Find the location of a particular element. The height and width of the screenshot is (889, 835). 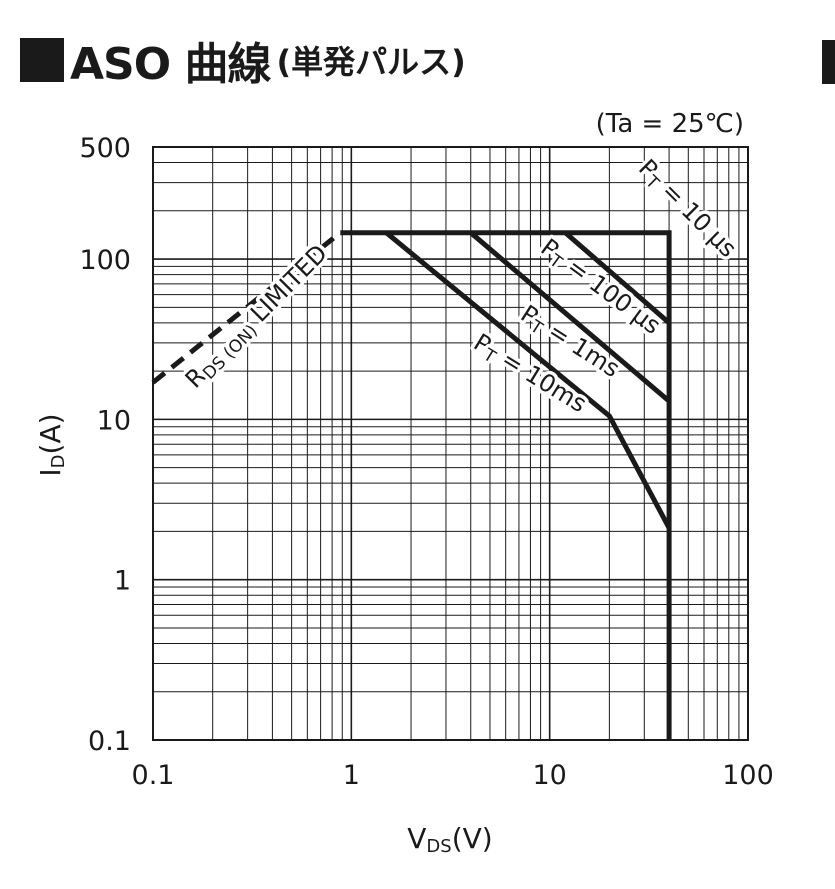

title-main: ASO 曲線 is located at coordinates (170, 64).